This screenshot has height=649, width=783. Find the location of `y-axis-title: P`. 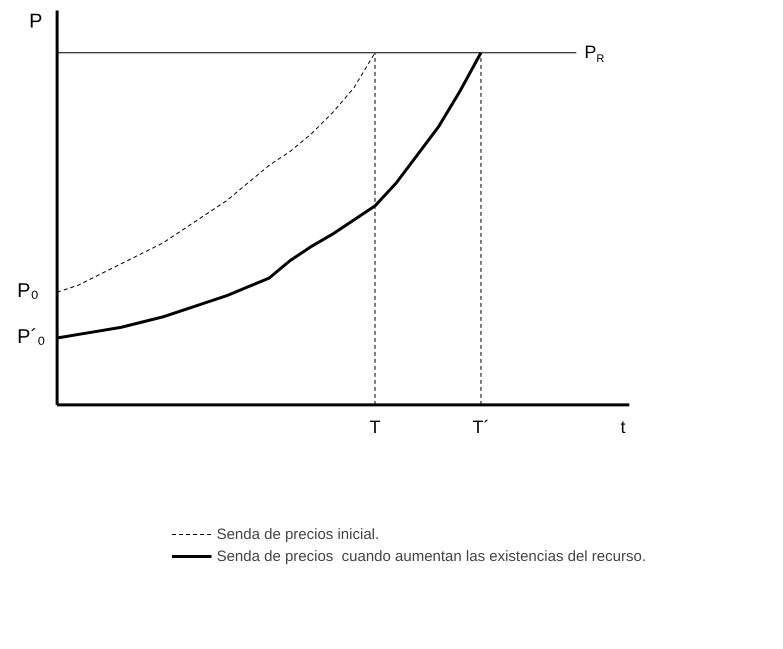

y-axis-title: P is located at coordinates (35, 21).